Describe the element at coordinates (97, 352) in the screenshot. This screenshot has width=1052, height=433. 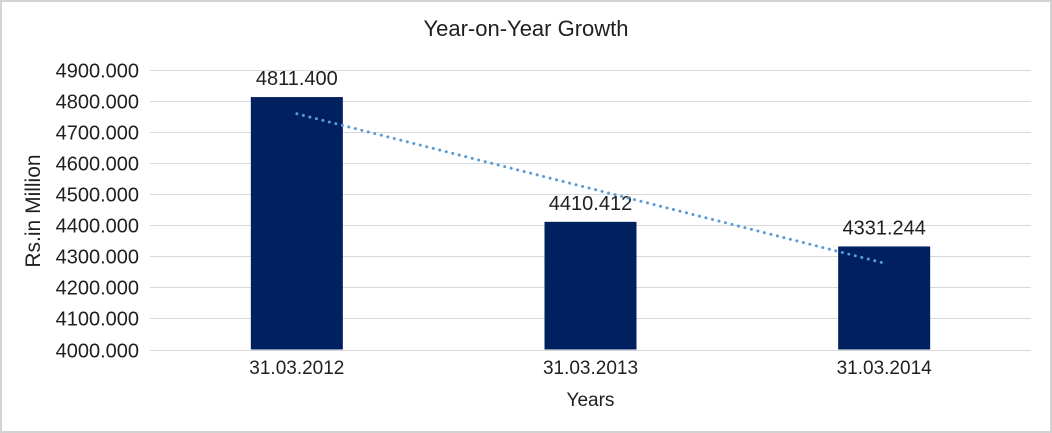
I see `y-tick-label: 4000.000` at that location.